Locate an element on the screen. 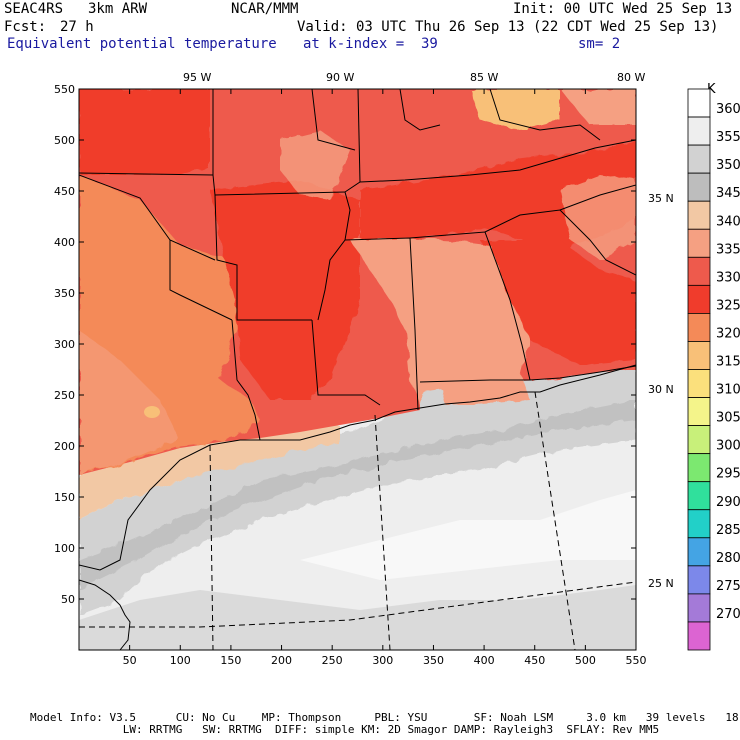  y-tick-label: 450 is located at coordinates (64, 191).